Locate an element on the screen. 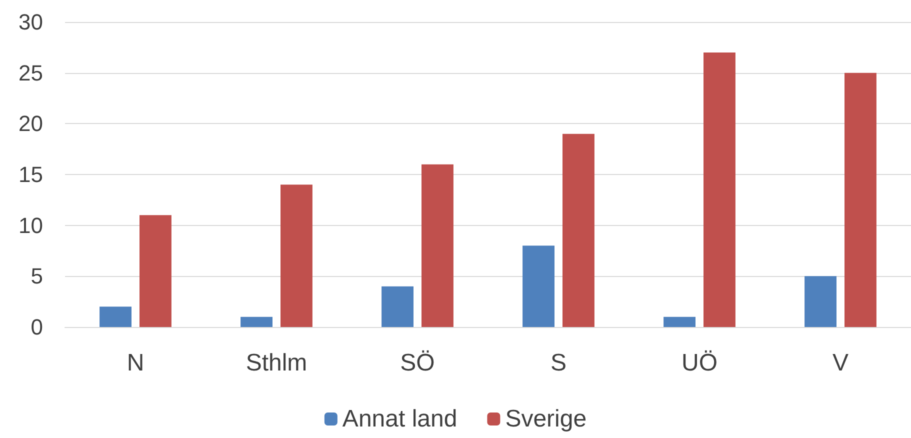 The width and height of the screenshot is (911, 438). y-tick-label: 30 is located at coordinates (30, 22).